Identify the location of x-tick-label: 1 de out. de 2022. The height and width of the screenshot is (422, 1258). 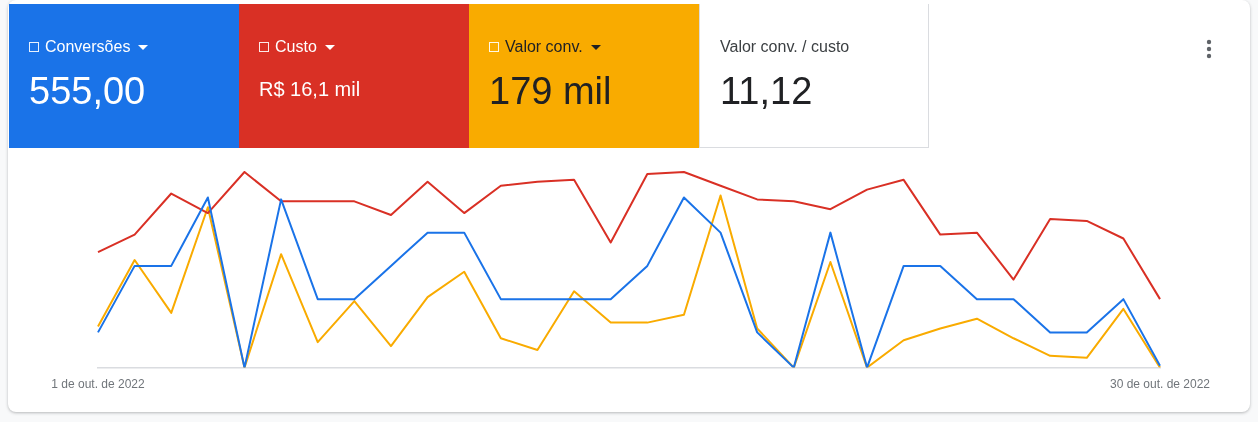
(98, 384).